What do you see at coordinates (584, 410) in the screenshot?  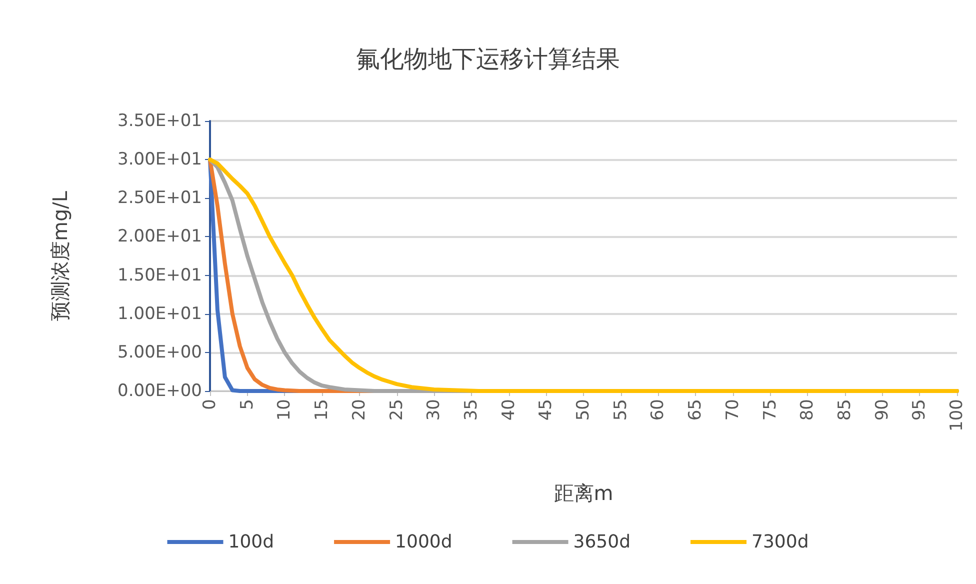 I see `x-tick-label: 50` at bounding box center [584, 410].